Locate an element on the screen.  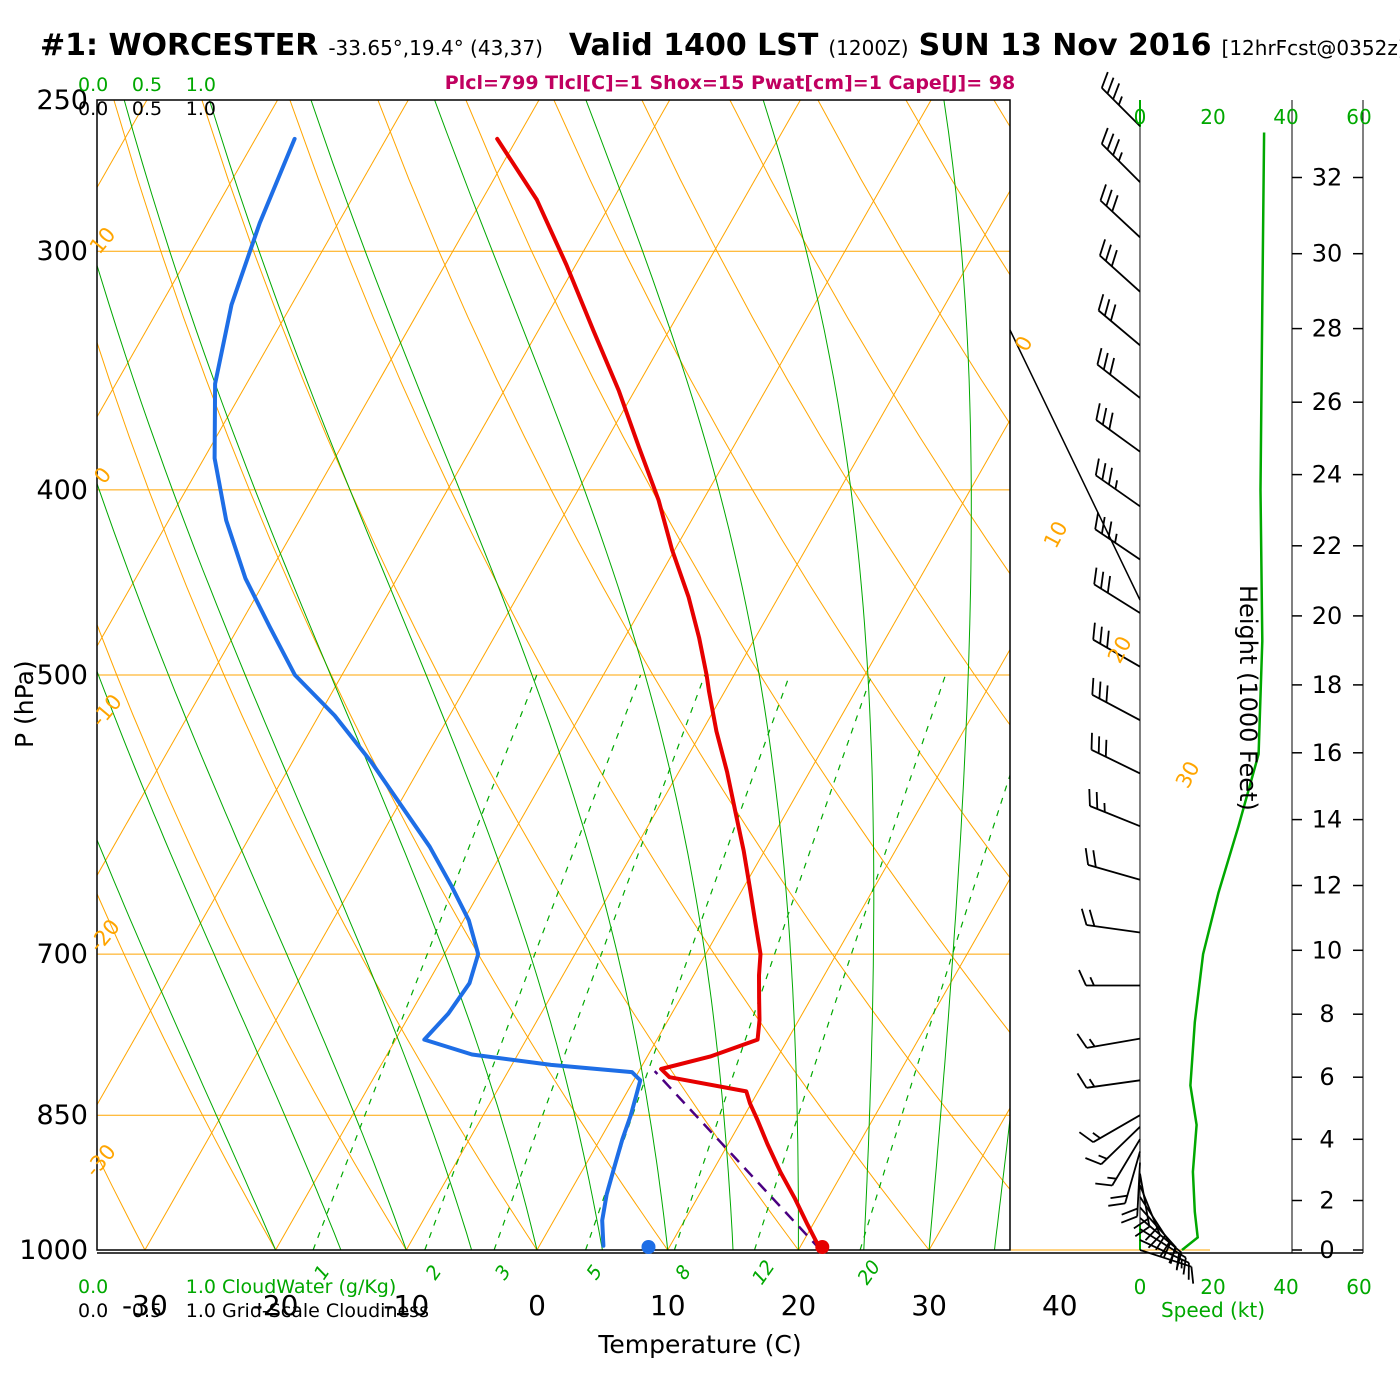
svg-text: 700 is located at coordinates (62, 954).